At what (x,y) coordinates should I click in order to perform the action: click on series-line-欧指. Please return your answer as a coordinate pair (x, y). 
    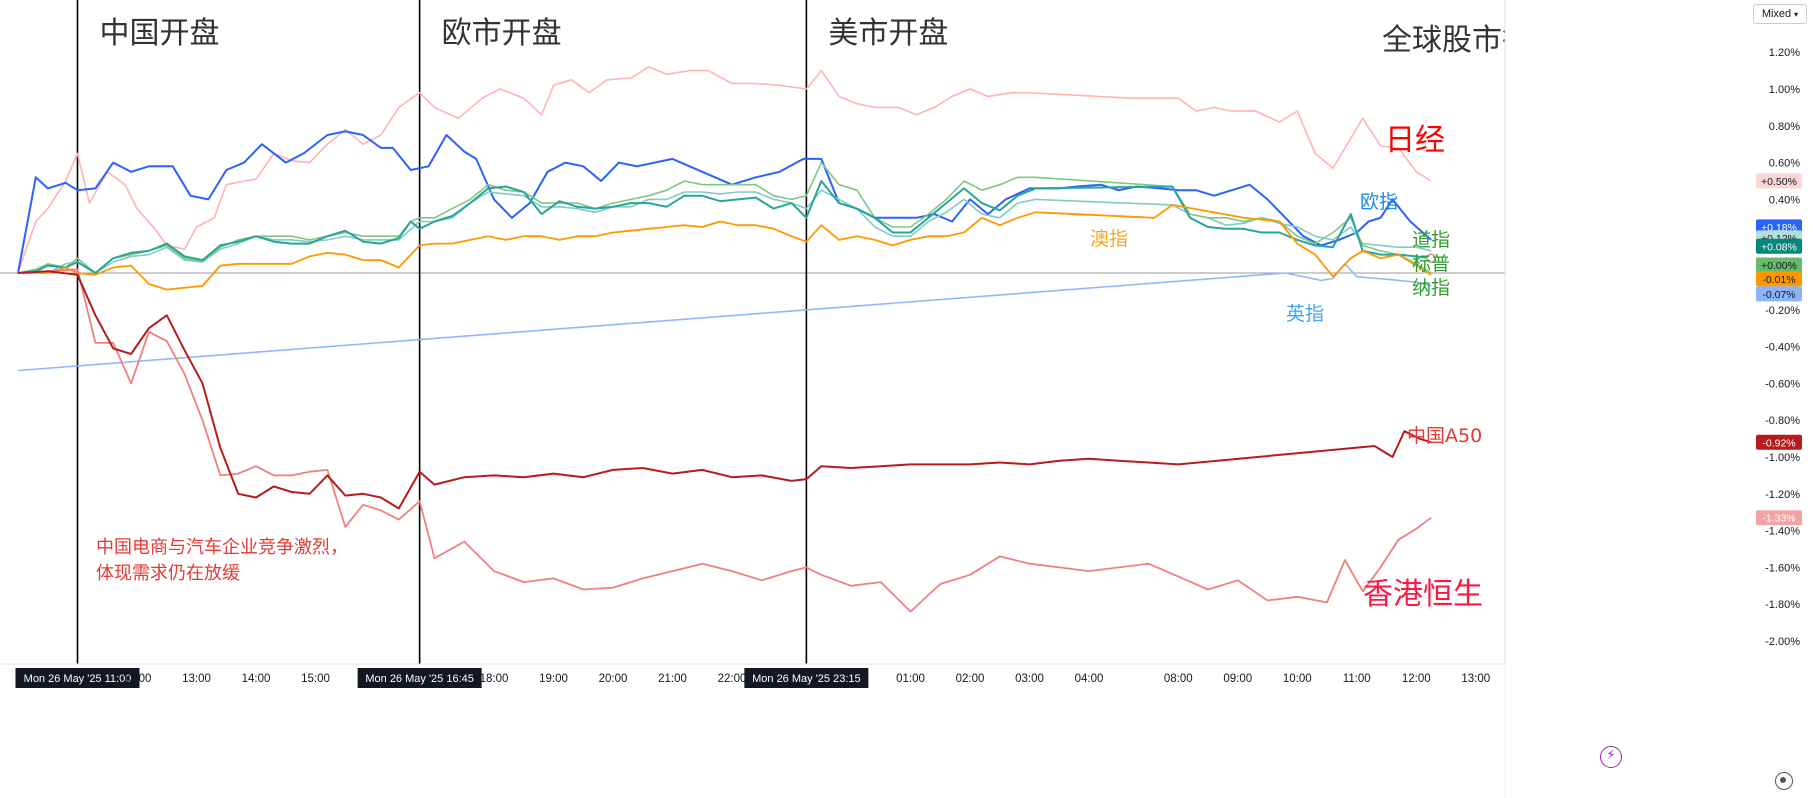
    Looking at the image, I should click on (724, 202).